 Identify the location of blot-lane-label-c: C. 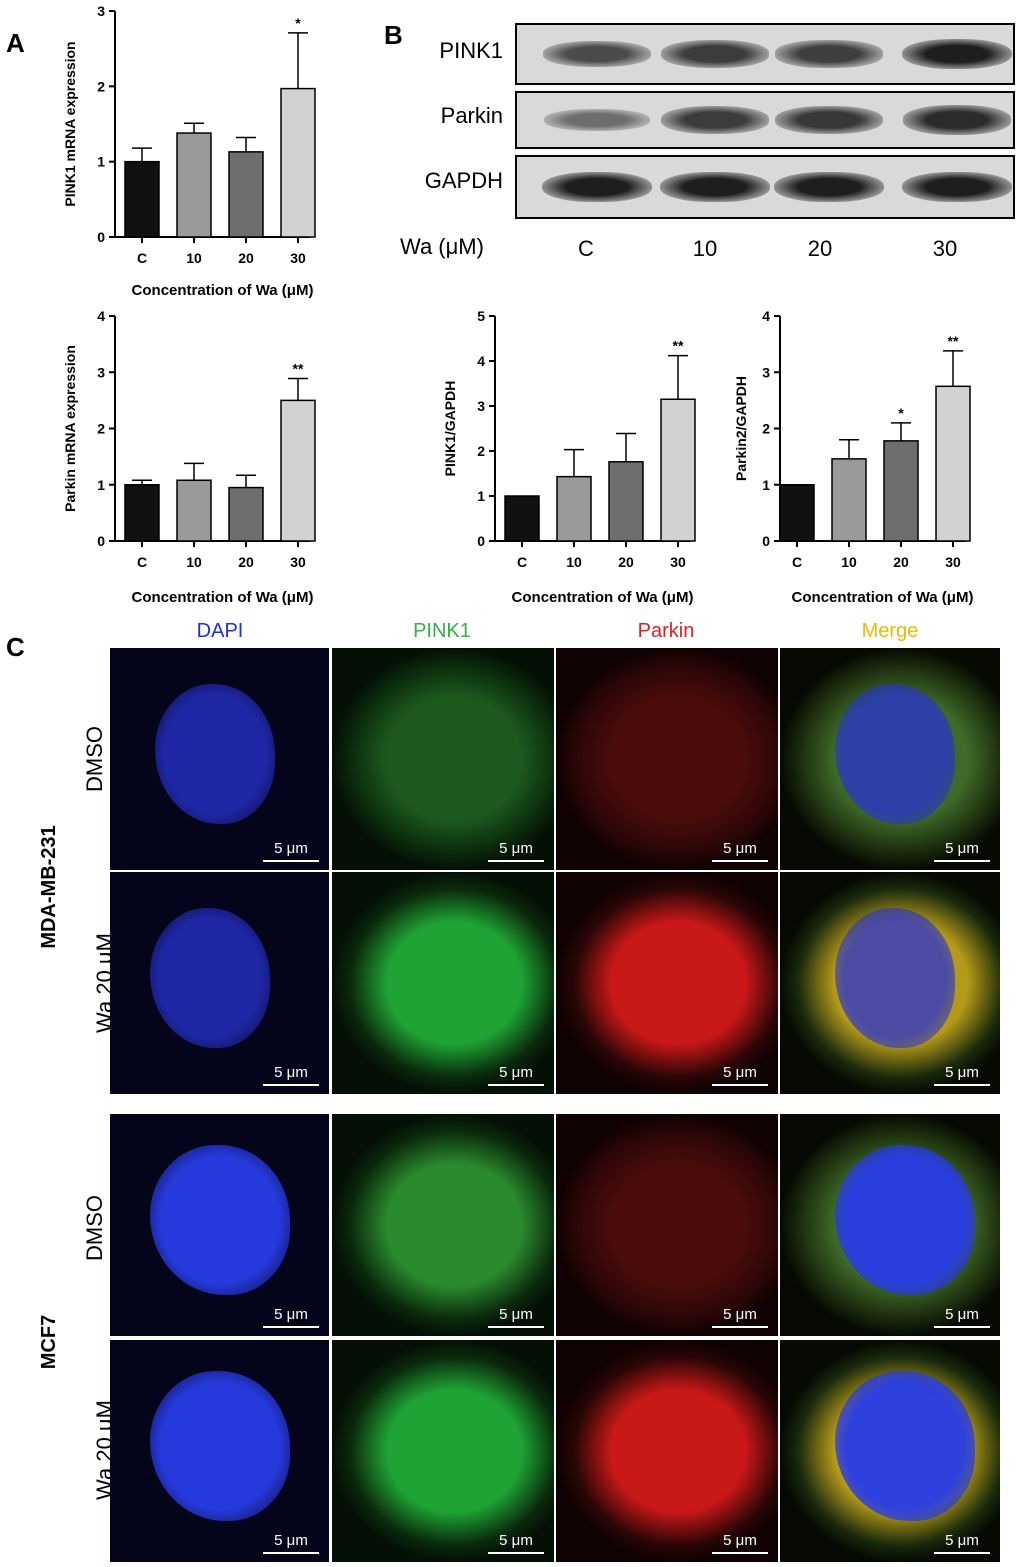
(586, 248).